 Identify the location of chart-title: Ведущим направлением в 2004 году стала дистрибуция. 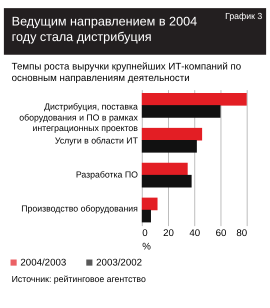
(105, 29).